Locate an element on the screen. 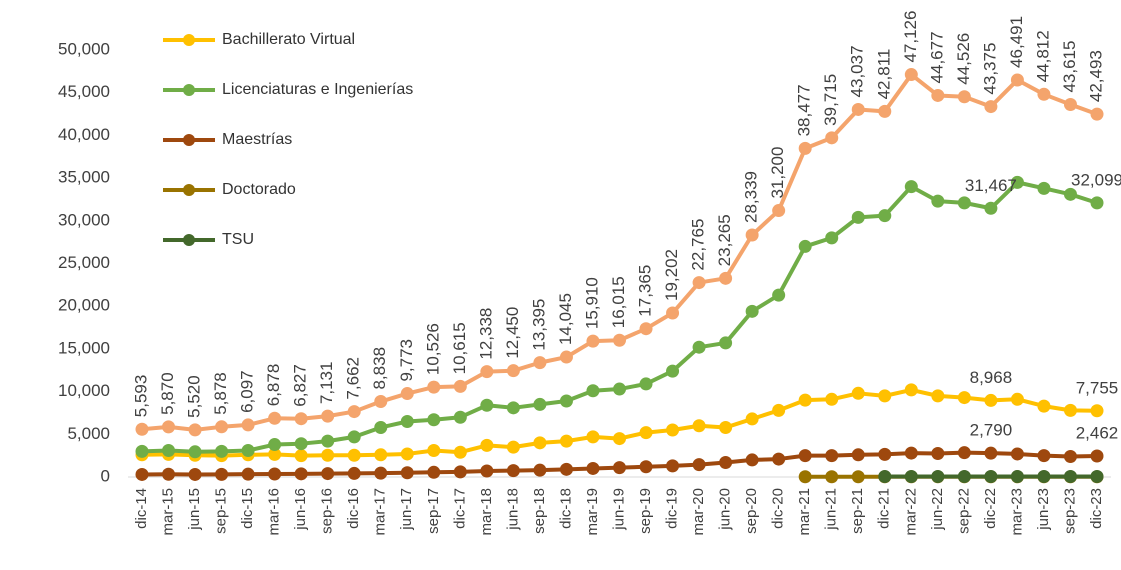 This screenshot has height=570, width=1121. data-label: 28,339 is located at coordinates (751, 197).